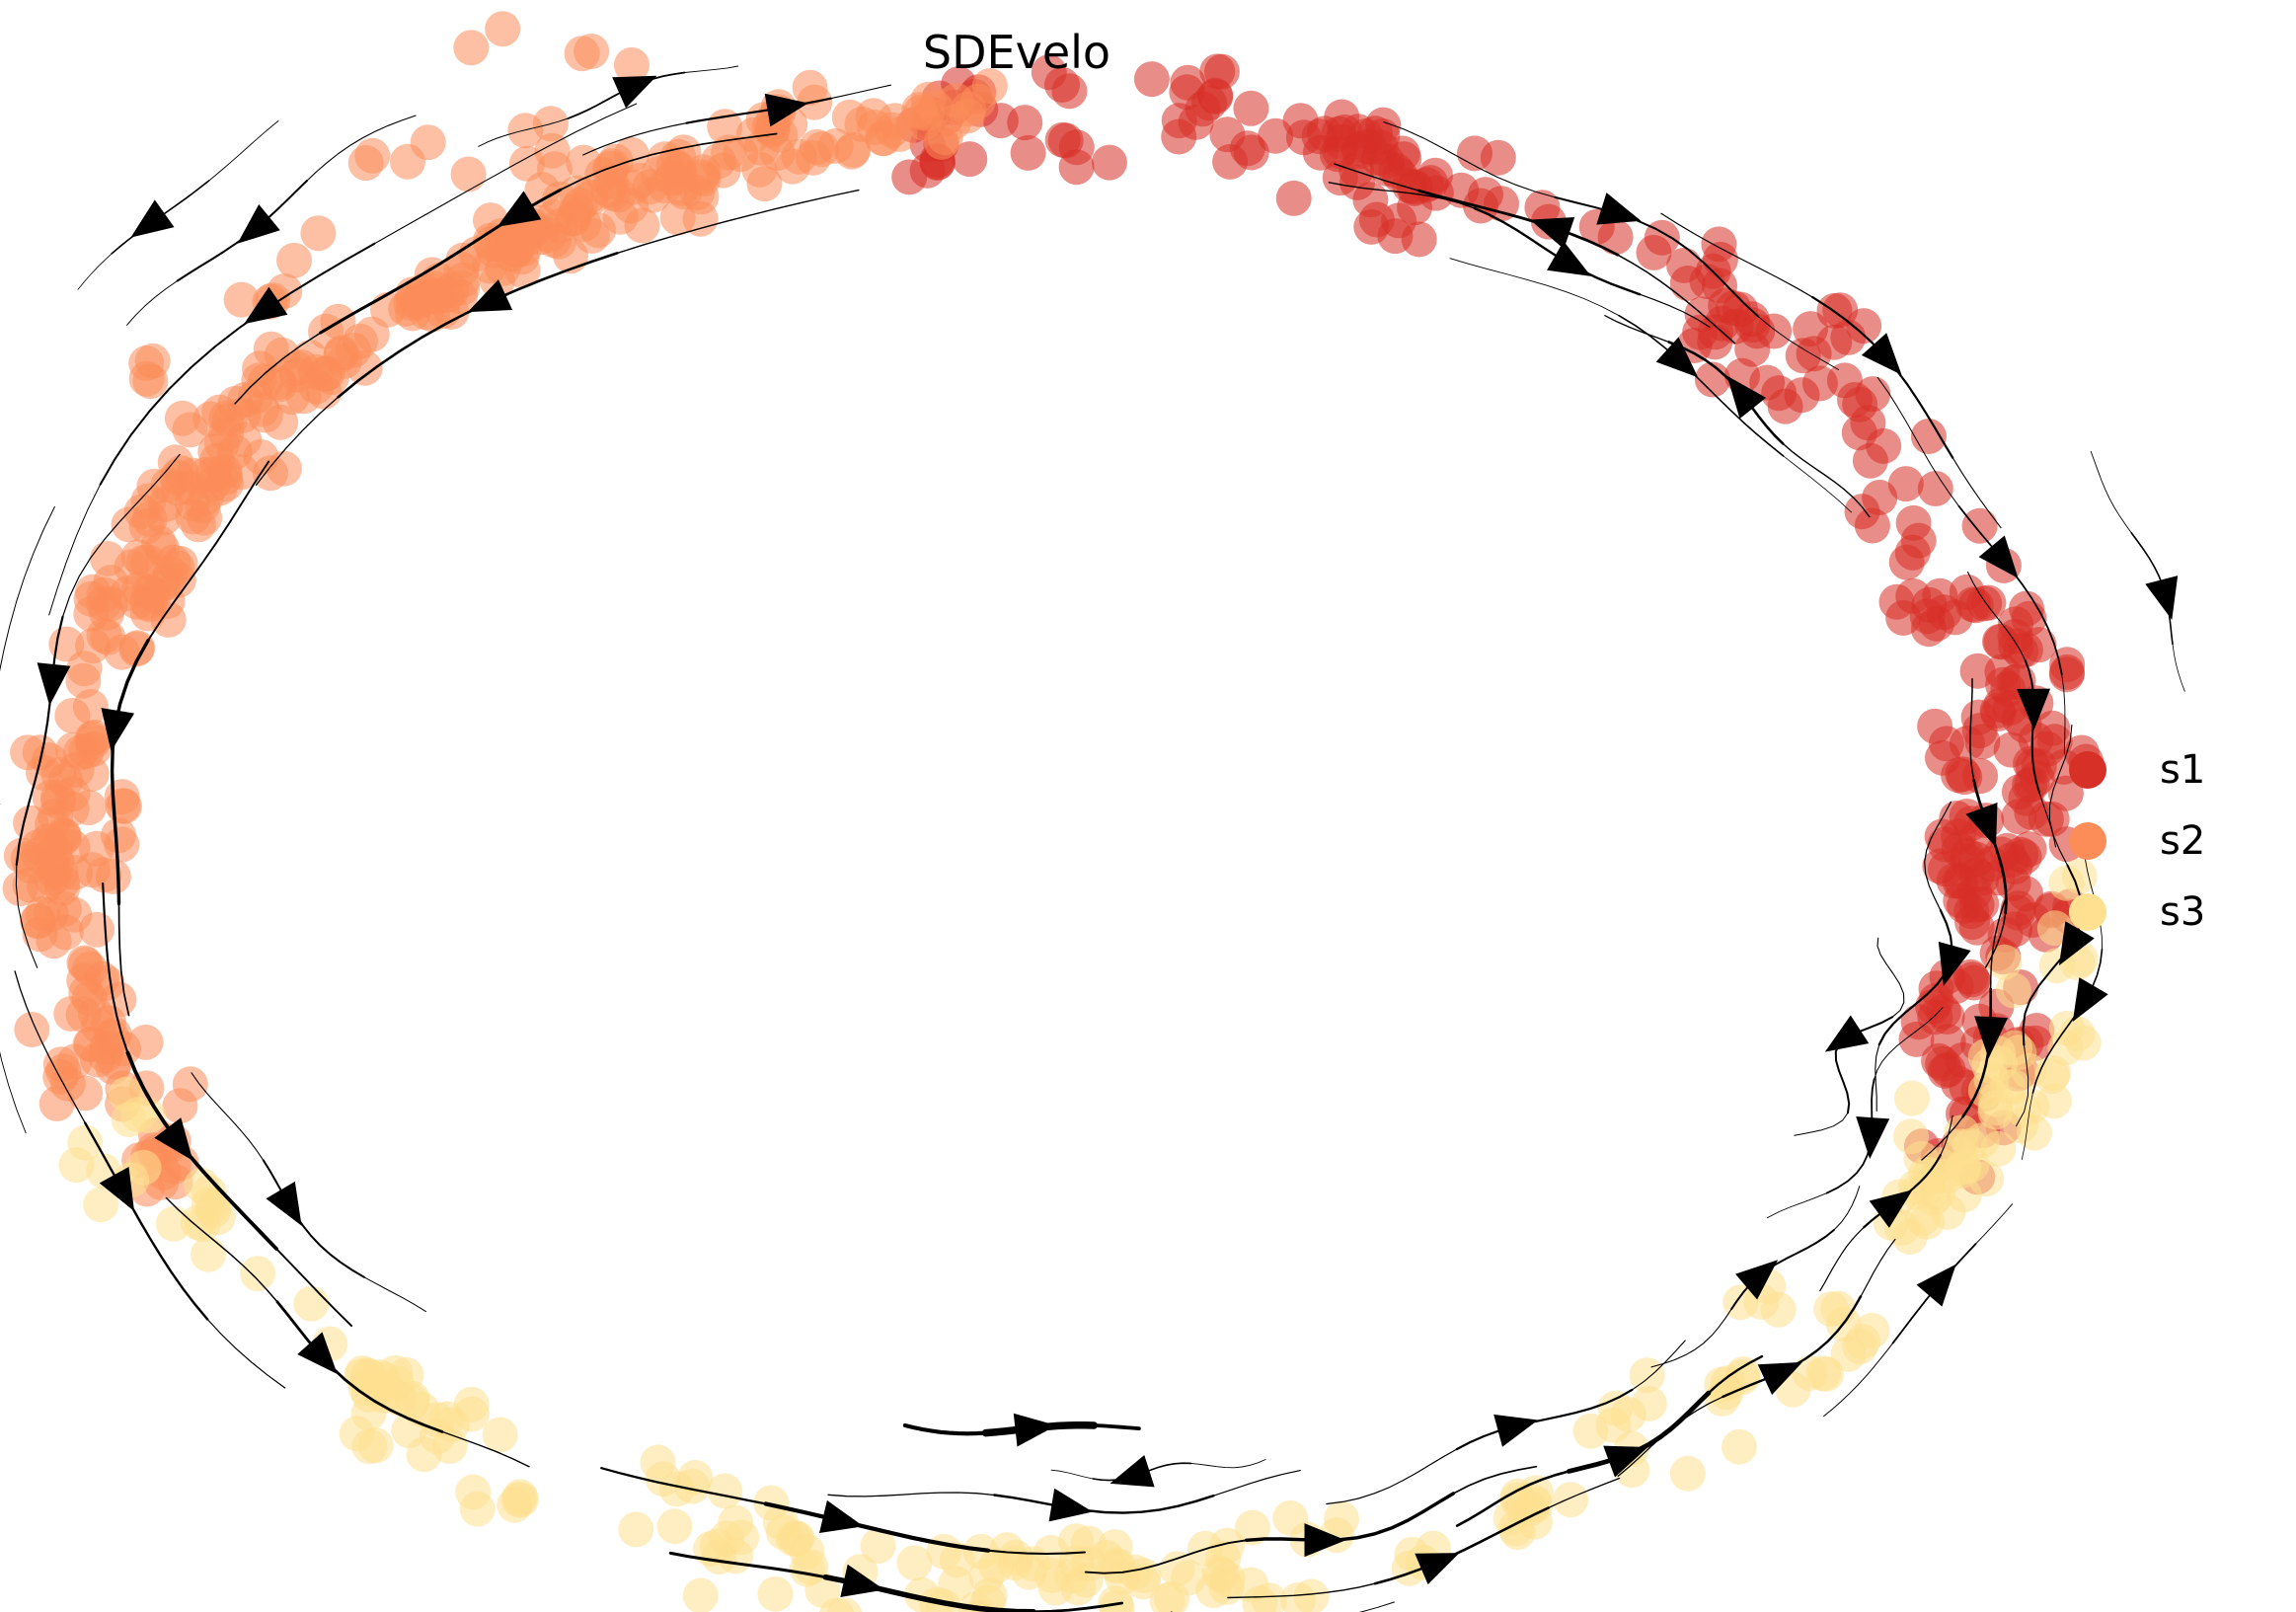  What do you see at coordinates (2137, 857) in the screenshot?
I see `legend: s1 s2 s3` at bounding box center [2137, 857].